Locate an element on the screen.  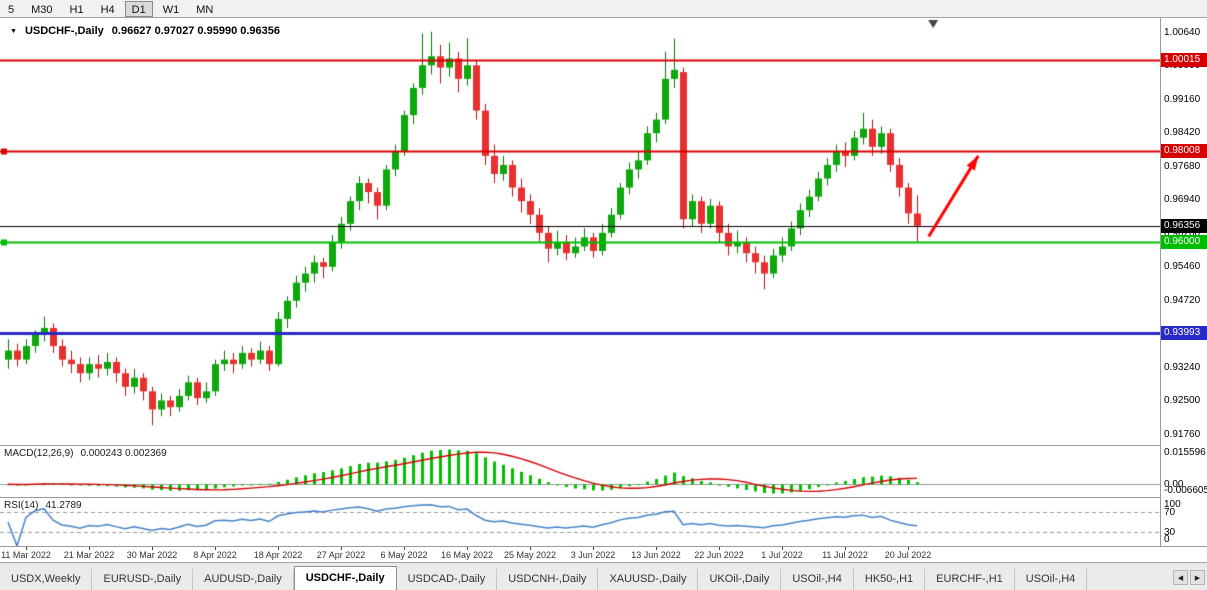
timeframe-bar: 5 M30 H1 H4 D1 W1 MN is located at coordinates (111, 8).